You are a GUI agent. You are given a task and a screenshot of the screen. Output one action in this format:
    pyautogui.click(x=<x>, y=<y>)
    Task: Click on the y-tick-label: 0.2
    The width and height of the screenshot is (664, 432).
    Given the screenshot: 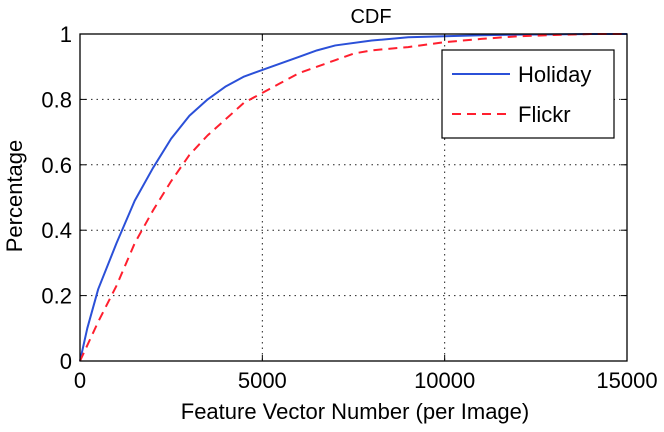 What is the action you would take?
    pyautogui.click(x=56, y=296)
    